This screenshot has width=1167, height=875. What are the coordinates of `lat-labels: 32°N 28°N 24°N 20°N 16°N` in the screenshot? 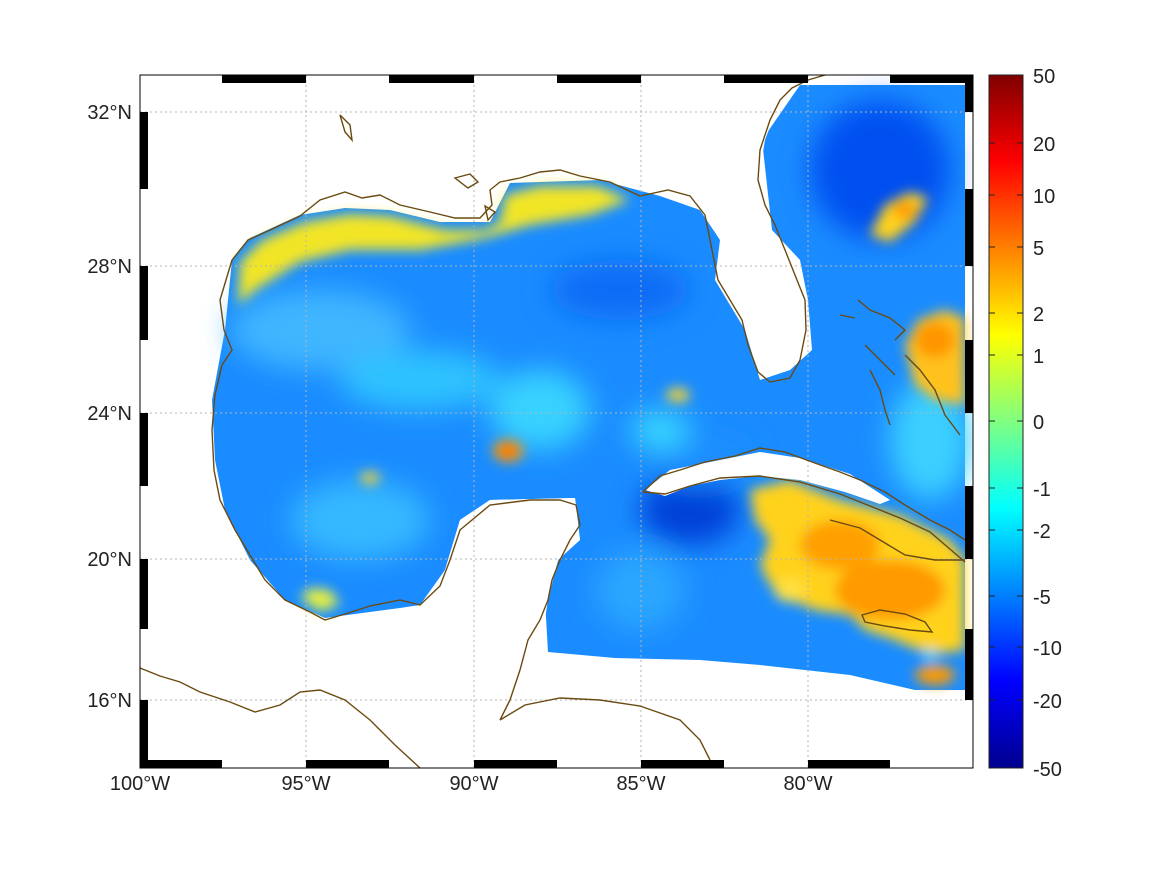 It's located at (109, 407).